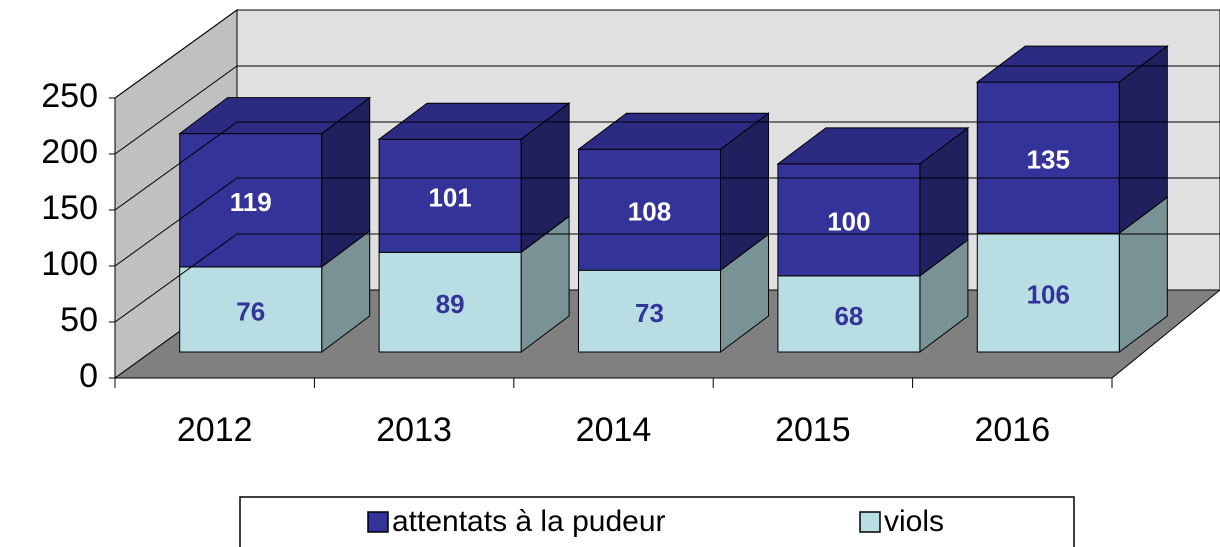 Image resolution: width=1220 pixels, height=547 pixels. I want to click on value-label: 73, so click(649, 313).